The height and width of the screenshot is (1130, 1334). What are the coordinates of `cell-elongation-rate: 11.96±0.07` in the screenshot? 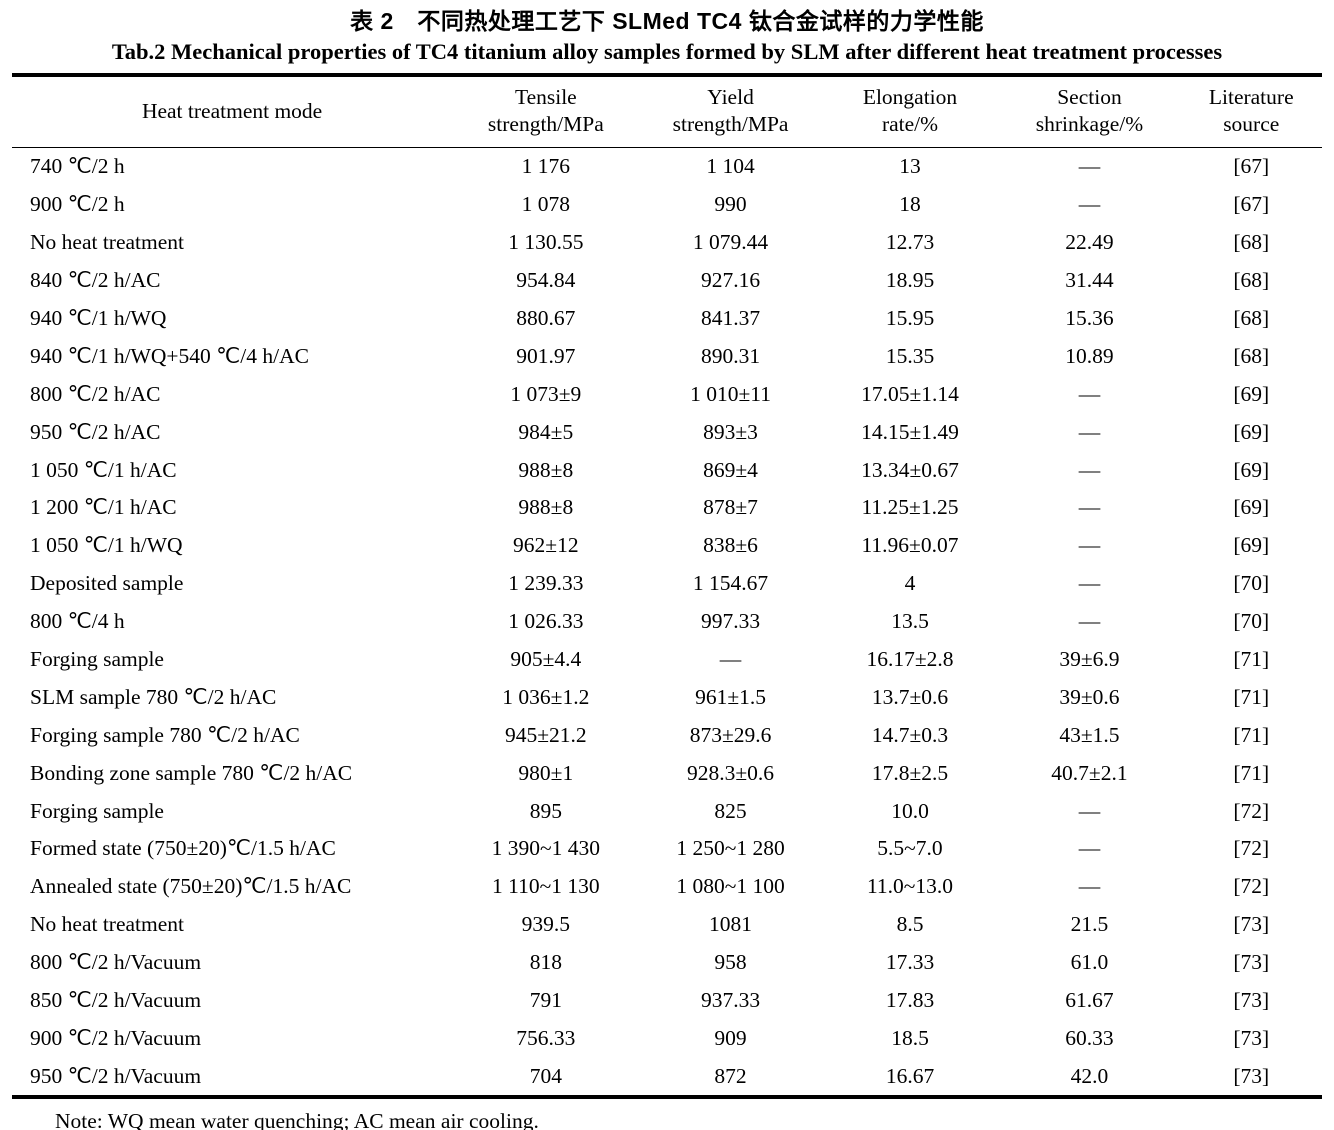 It's located at (910, 545).